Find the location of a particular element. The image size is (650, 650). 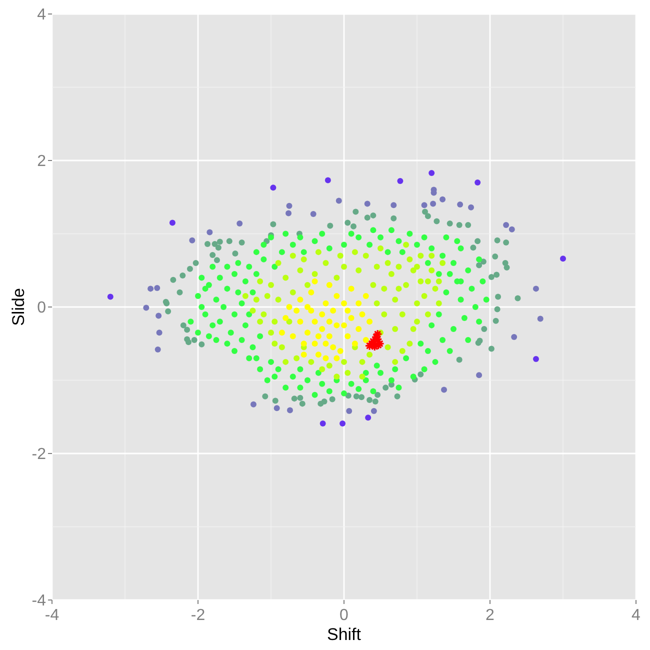

x-axis-title: Shift is located at coordinates (344, 634).